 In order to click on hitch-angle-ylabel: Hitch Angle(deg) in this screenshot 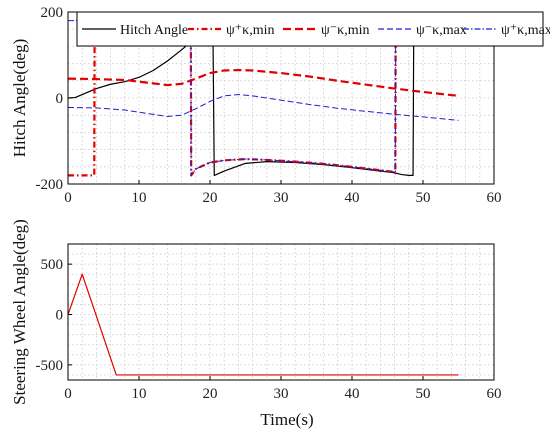, I will do `click(19, 98)`.